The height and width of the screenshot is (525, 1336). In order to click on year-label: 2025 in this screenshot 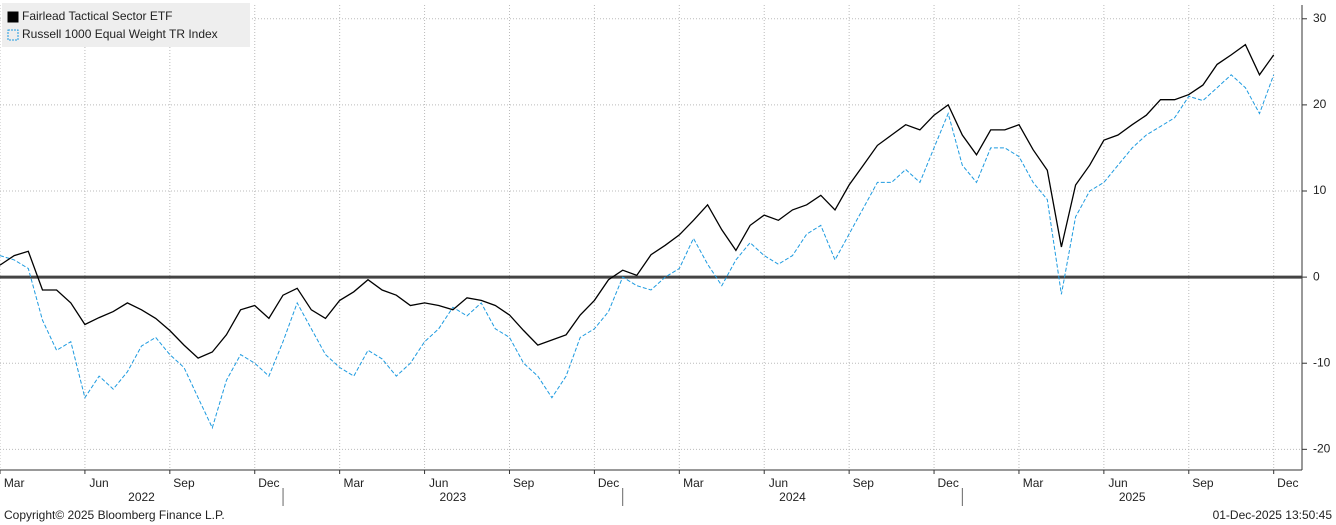, I will do `click(1132, 497)`.